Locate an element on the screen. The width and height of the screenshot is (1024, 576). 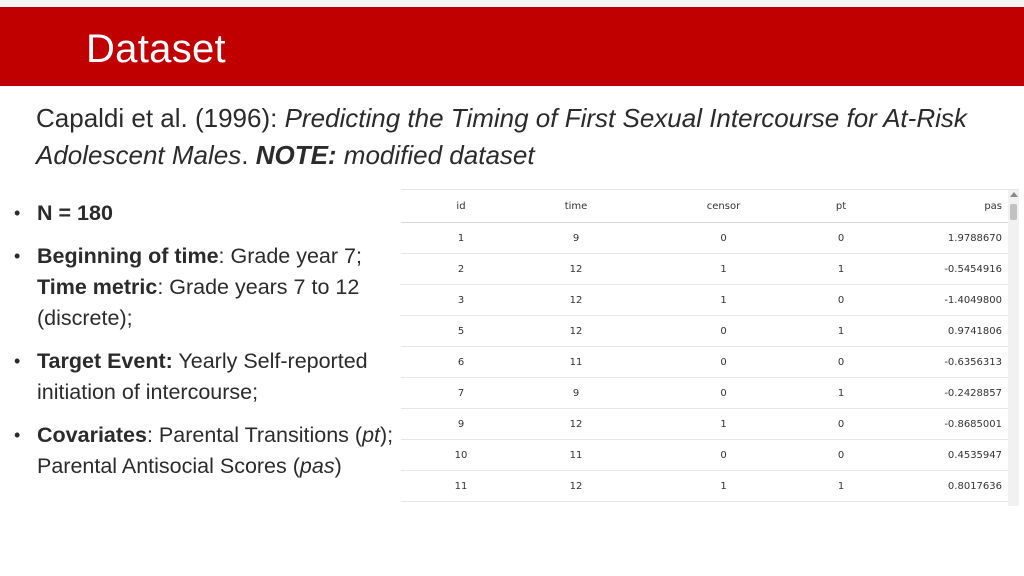
table-row: 11 12 1 1 0.8017636 is located at coordinates (704, 486).